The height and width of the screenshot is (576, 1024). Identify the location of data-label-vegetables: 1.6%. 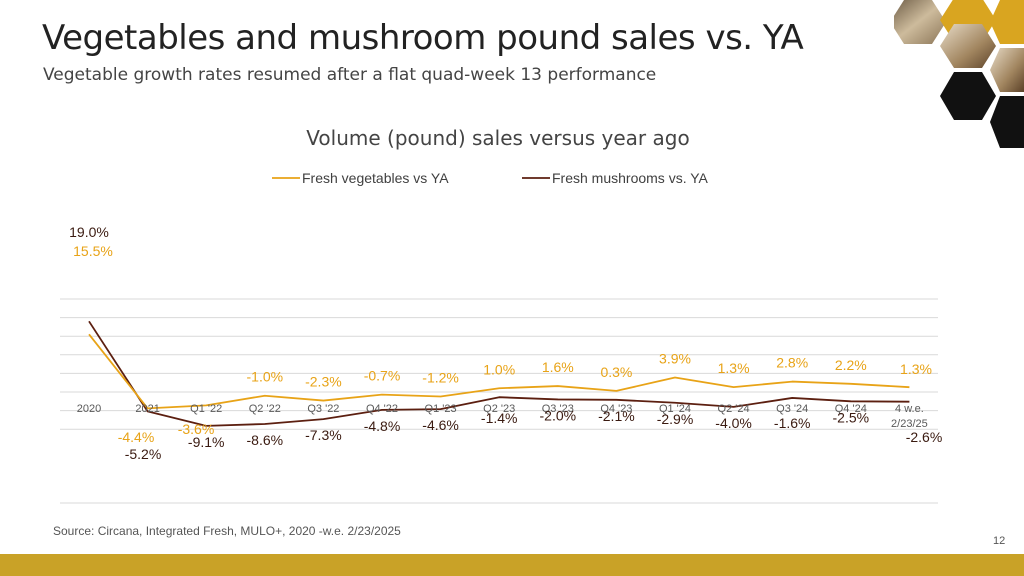
(558, 367).